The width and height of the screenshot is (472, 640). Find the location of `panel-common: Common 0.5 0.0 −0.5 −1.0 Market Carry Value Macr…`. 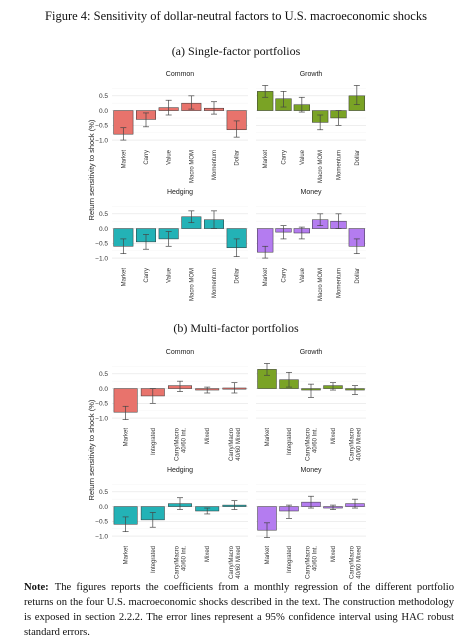

panel-common: Common 0.5 0.0 −0.5 −1.0 Market Carry Value Macr… is located at coordinates (171, 127).